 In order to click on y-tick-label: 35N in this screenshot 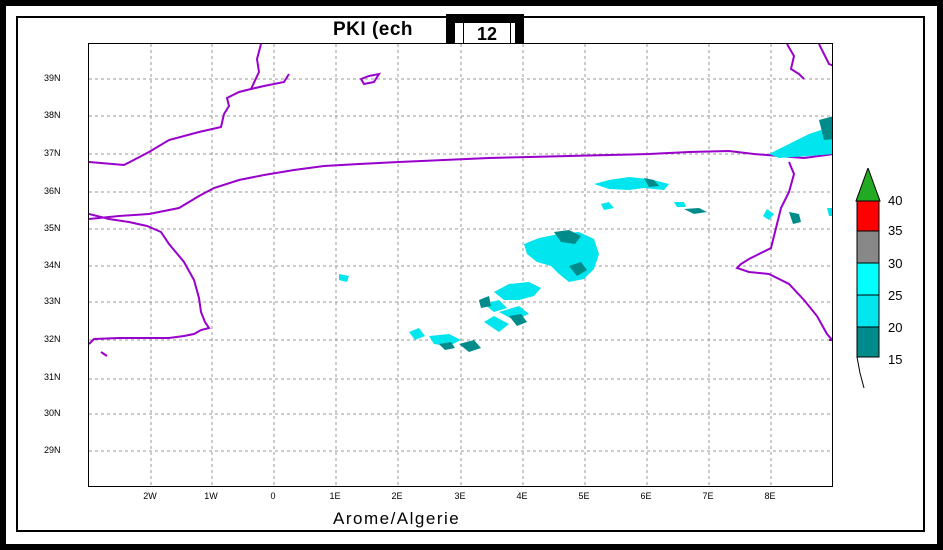, I will do `click(52, 228)`.